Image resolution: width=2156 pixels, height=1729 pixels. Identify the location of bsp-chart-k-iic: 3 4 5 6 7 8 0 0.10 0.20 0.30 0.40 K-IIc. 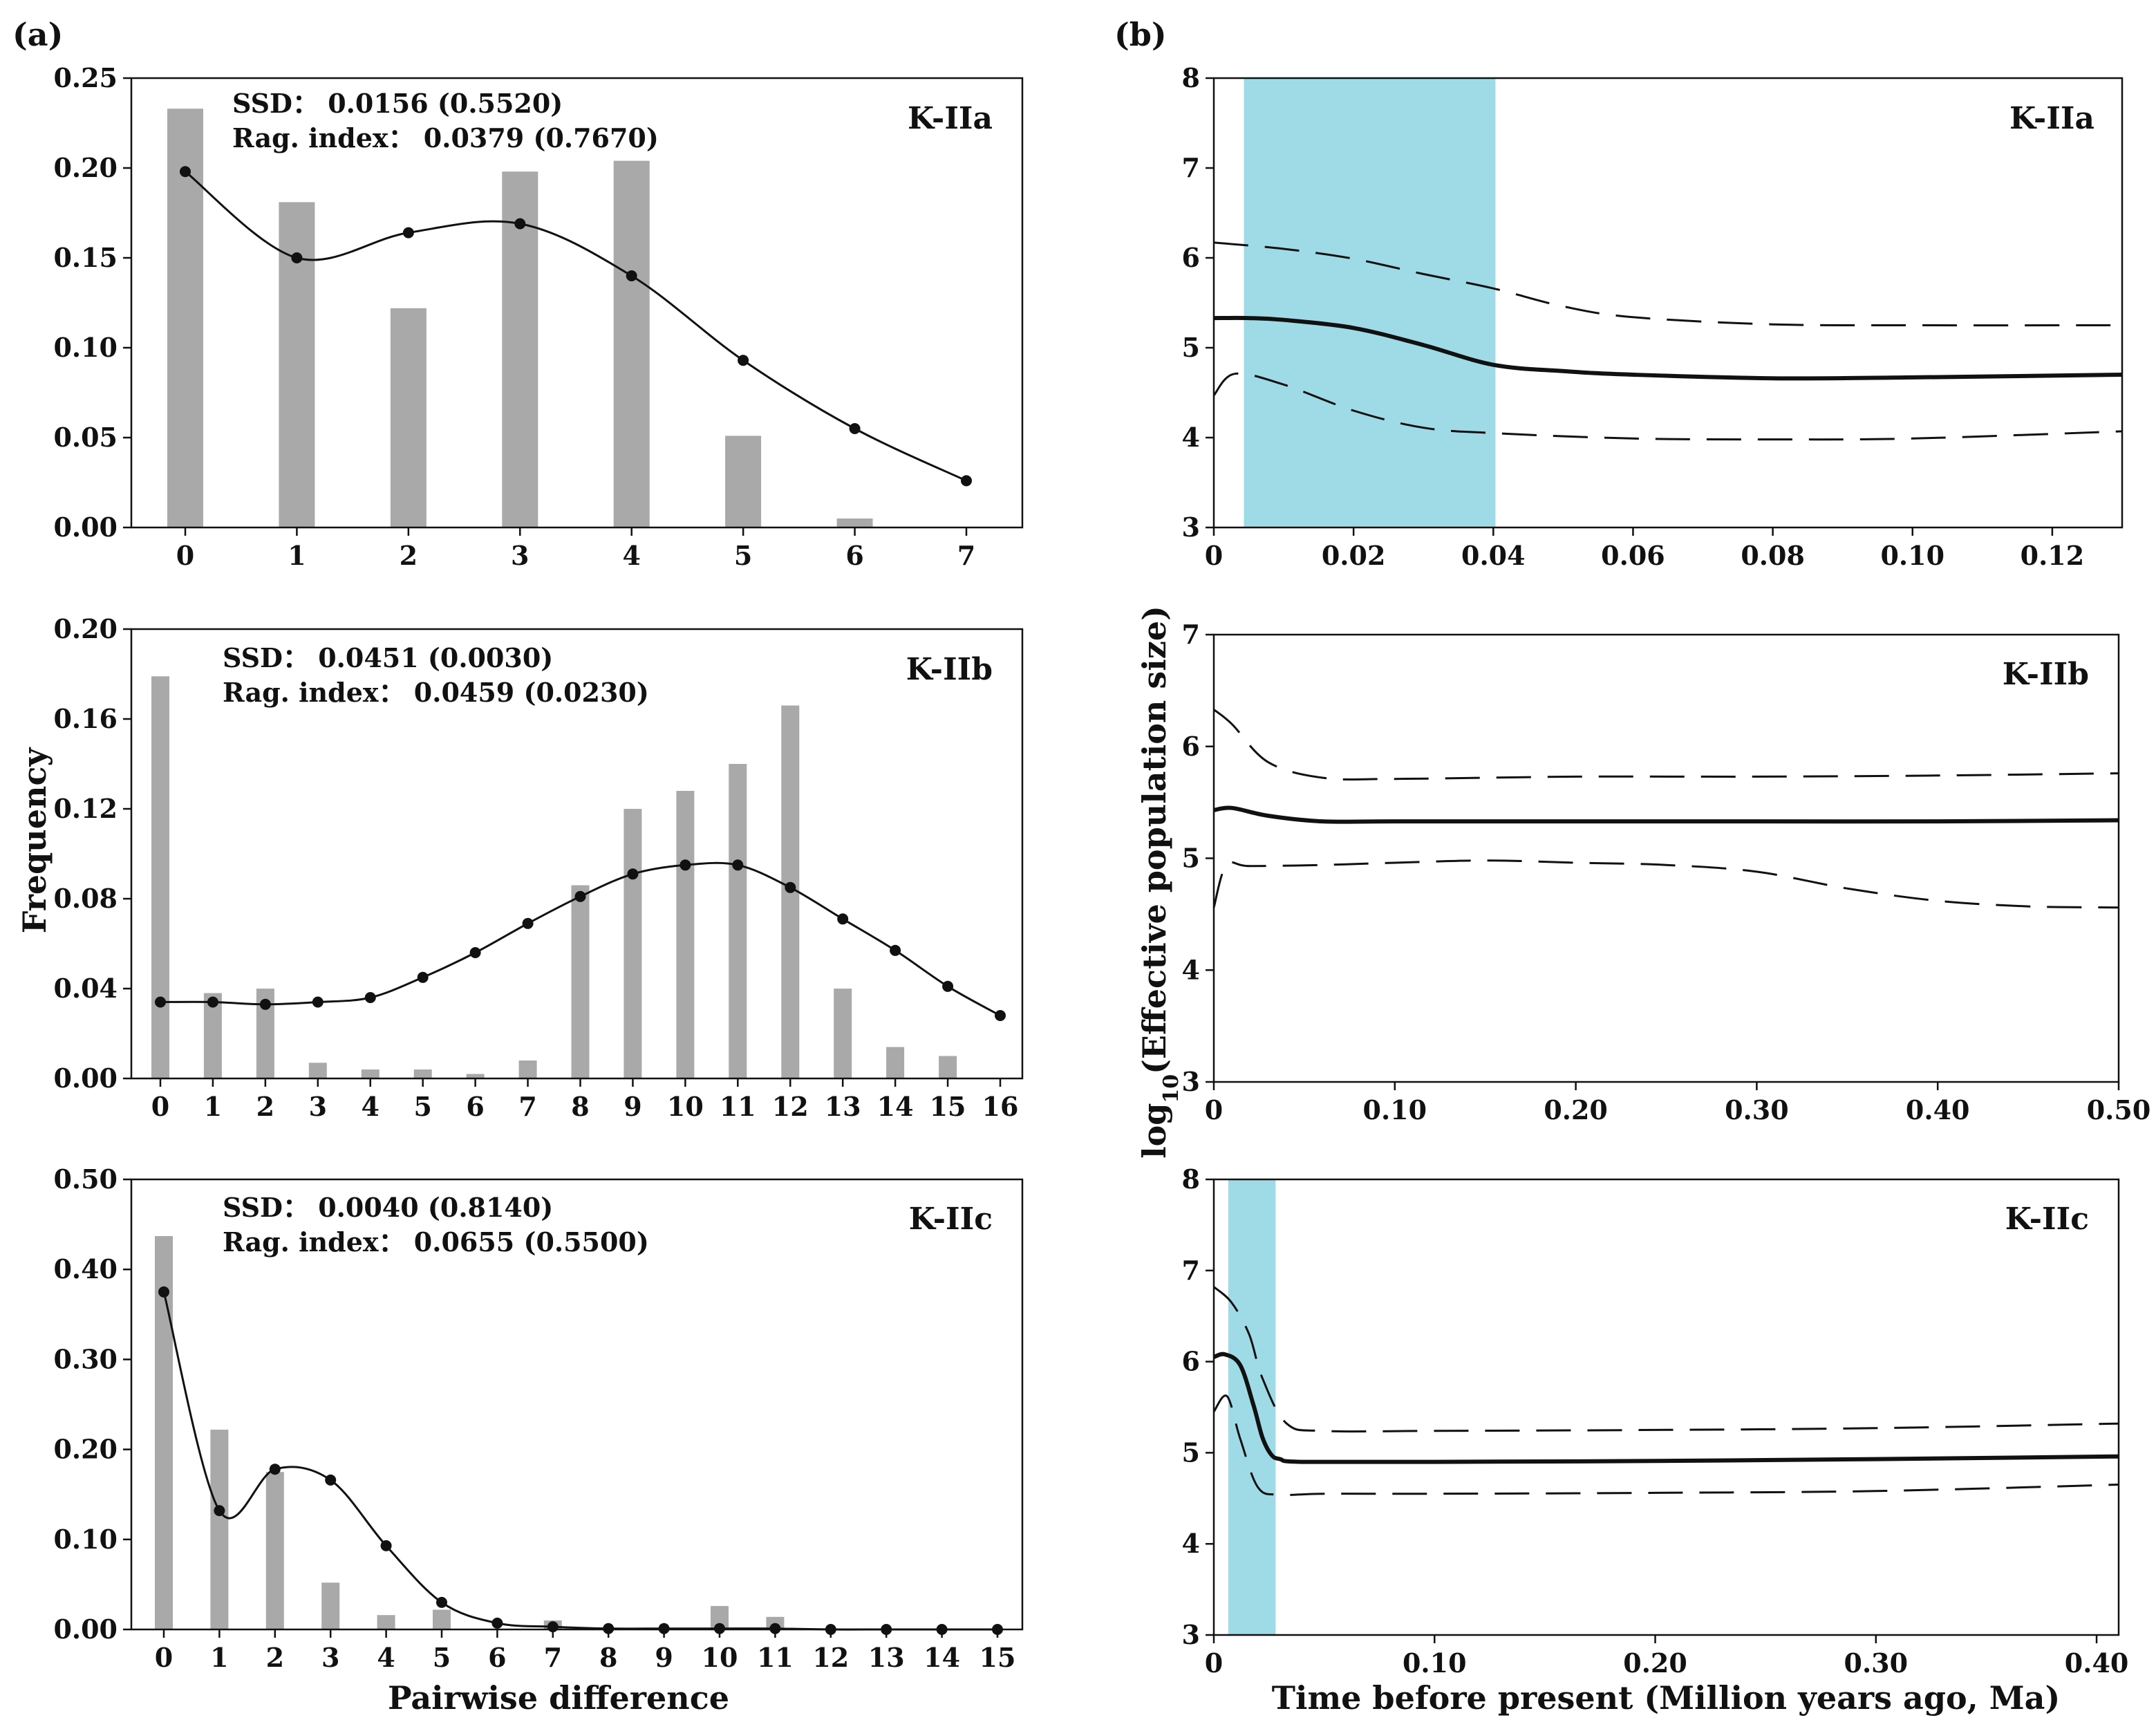
(1656, 1421).